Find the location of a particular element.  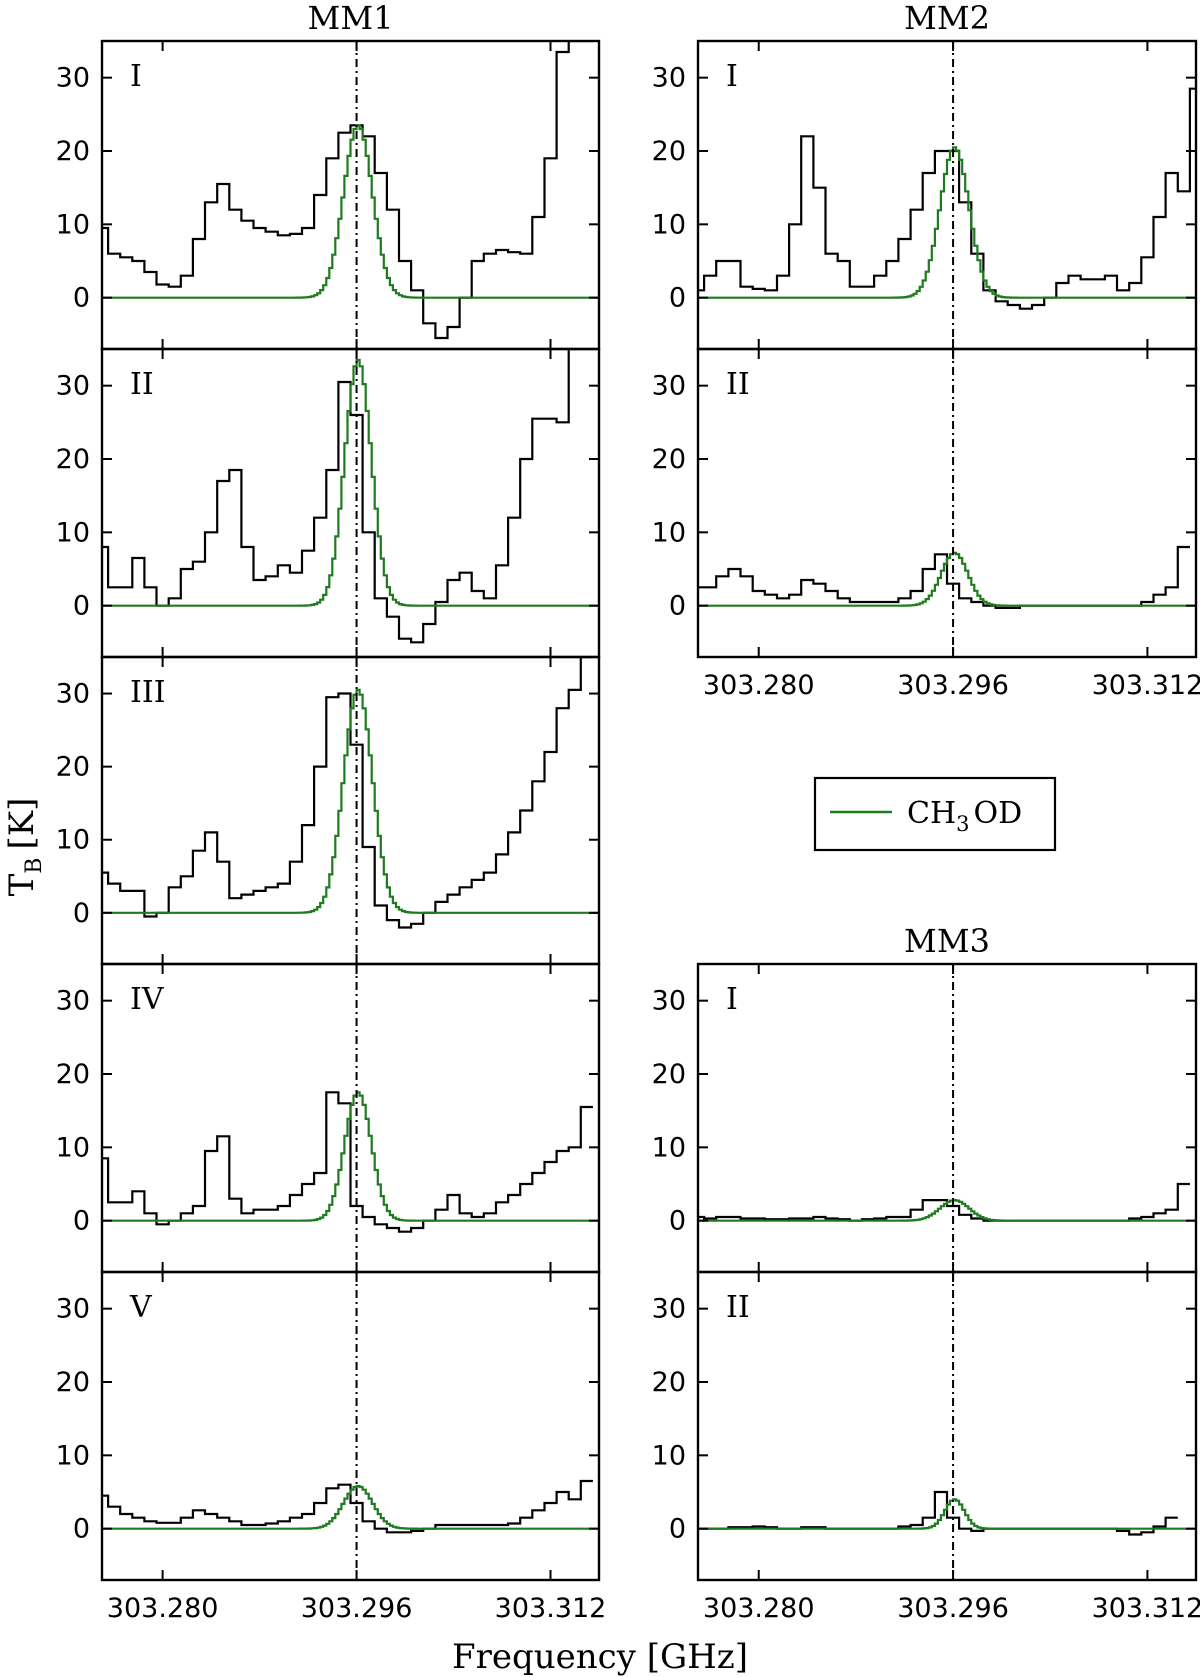

panel-frame-mm2-ii is located at coordinates (947, 503).